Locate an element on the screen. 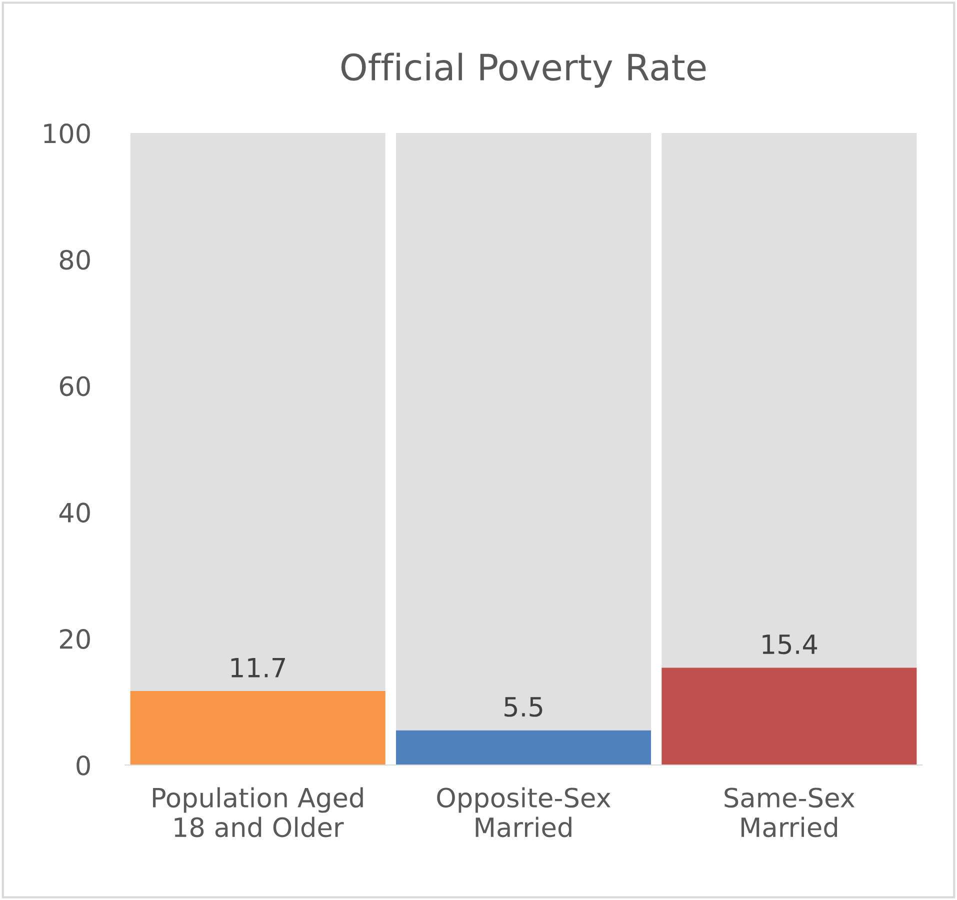 The height and width of the screenshot is (900, 957). y-tick-label: 0 is located at coordinates (83, 765).